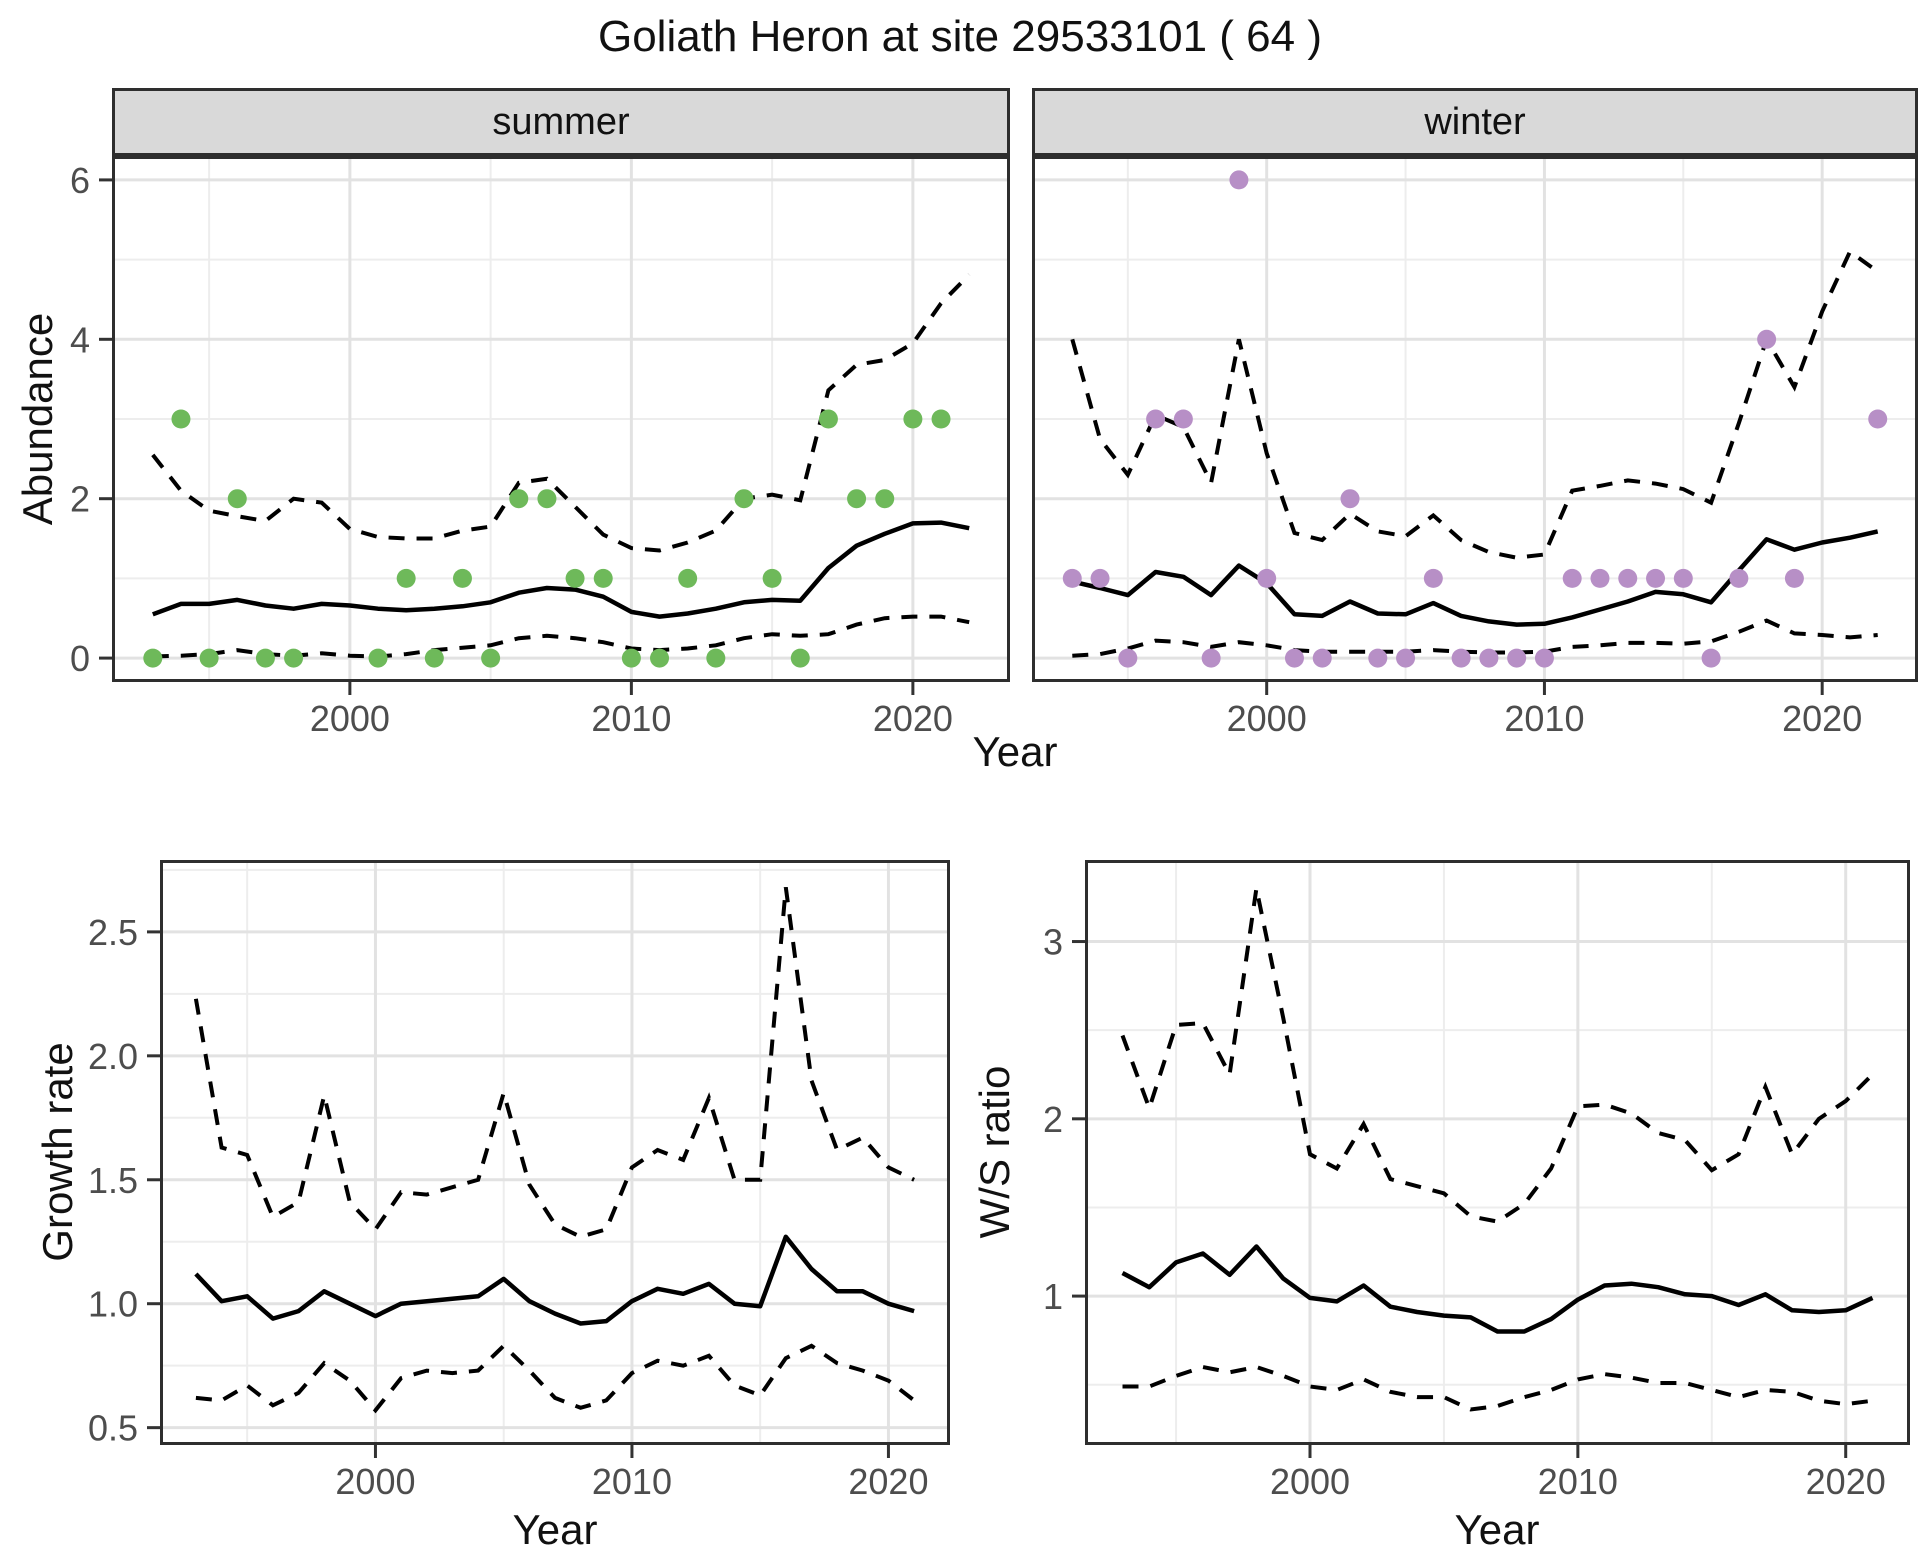  Describe the element at coordinates (57, 1152) in the screenshot. I see `growth-rate-axis-title: Growth rate` at that location.